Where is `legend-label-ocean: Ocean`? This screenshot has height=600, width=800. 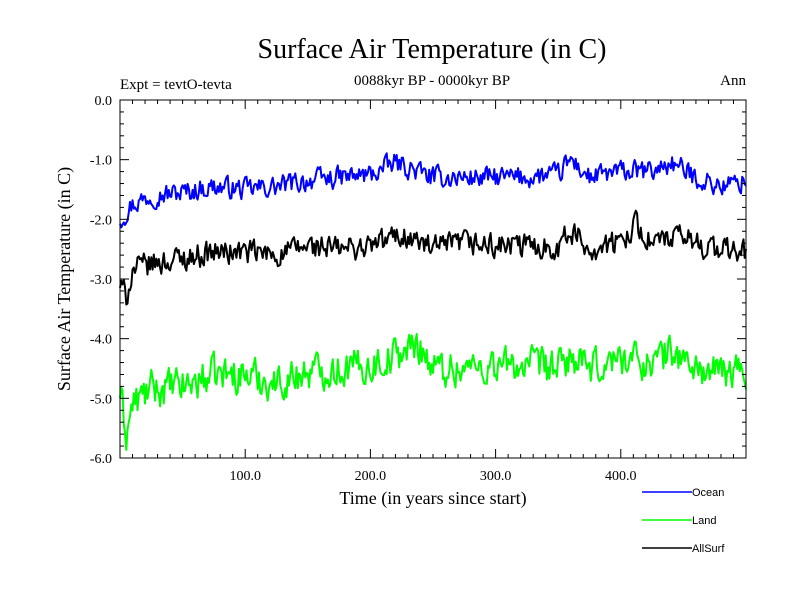 legend-label-ocean: Ocean is located at coordinates (708, 493).